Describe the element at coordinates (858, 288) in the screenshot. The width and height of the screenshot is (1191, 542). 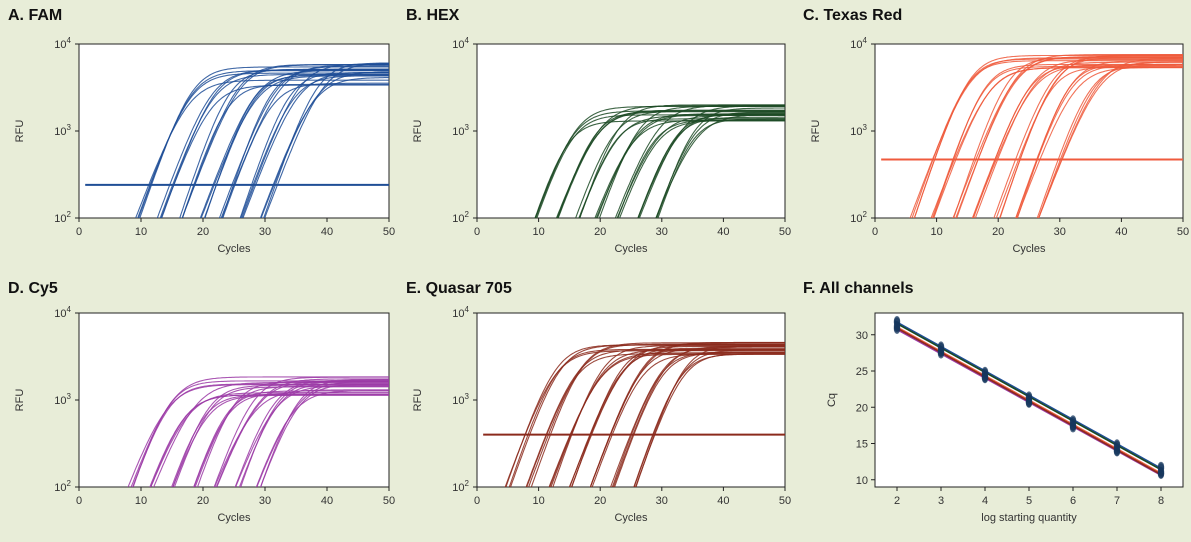
I see `panel-title-all-channels: F. All channels` at that location.